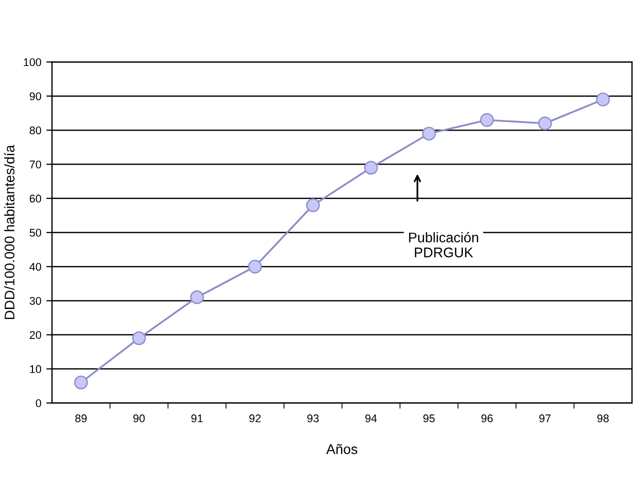 This screenshot has width=641, height=479. What do you see at coordinates (545, 418) in the screenshot?
I see `x-tick-label: 97` at bounding box center [545, 418].